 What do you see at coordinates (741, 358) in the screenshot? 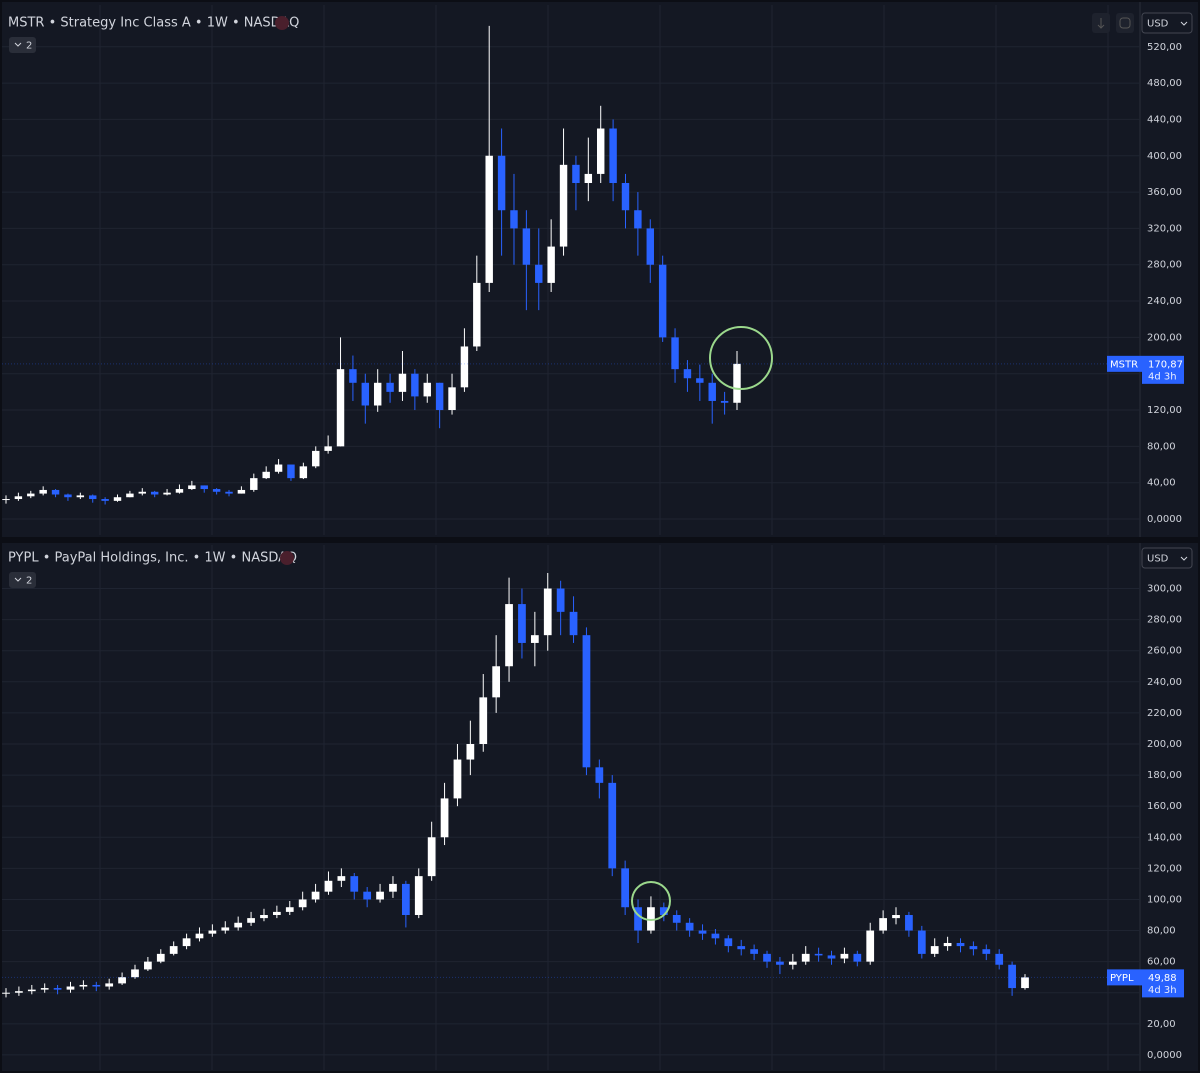
I see `highlight-circle` at bounding box center [741, 358].